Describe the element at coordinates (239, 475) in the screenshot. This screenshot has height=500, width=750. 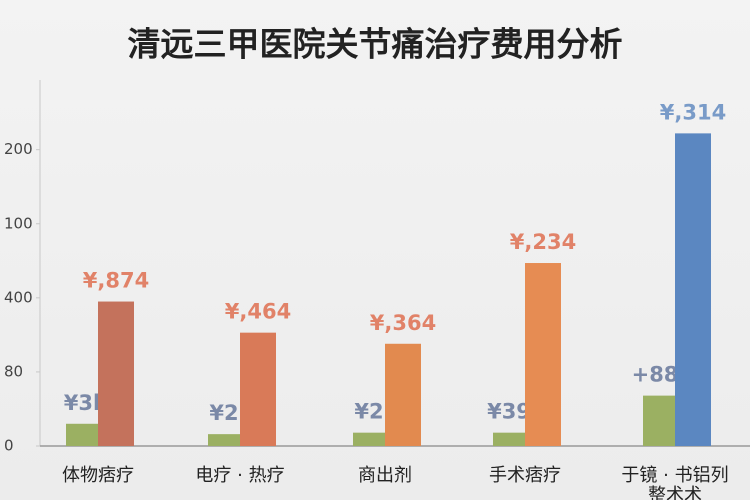
I see `x-tick-label: 电疗 · 热疗` at that location.